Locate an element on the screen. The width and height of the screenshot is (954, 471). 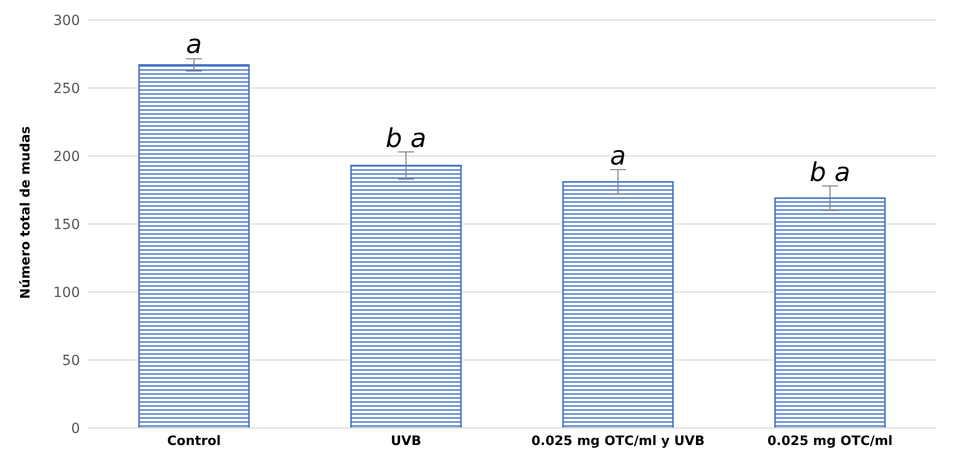
x-tick-label: UVB is located at coordinates (406, 442).